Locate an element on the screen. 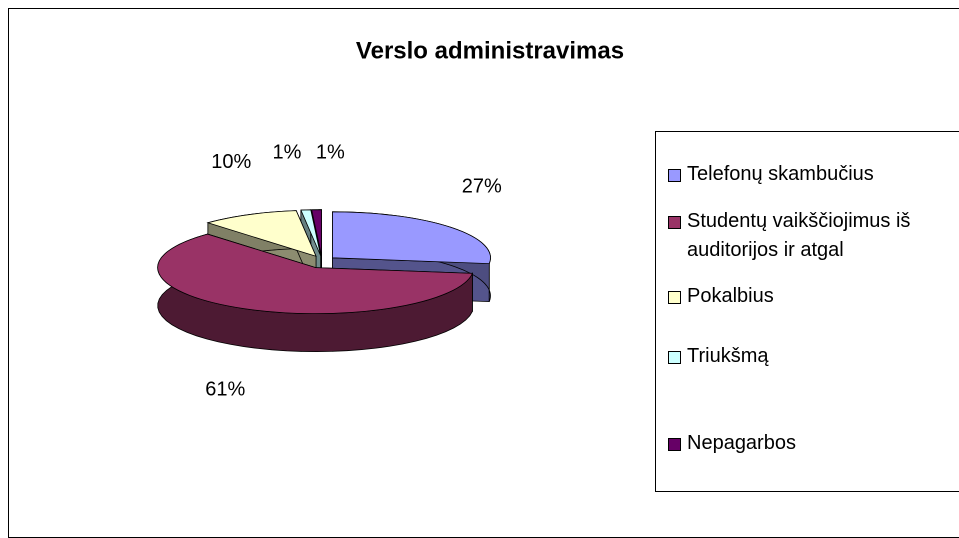  slice-group is located at coordinates (315, 293).